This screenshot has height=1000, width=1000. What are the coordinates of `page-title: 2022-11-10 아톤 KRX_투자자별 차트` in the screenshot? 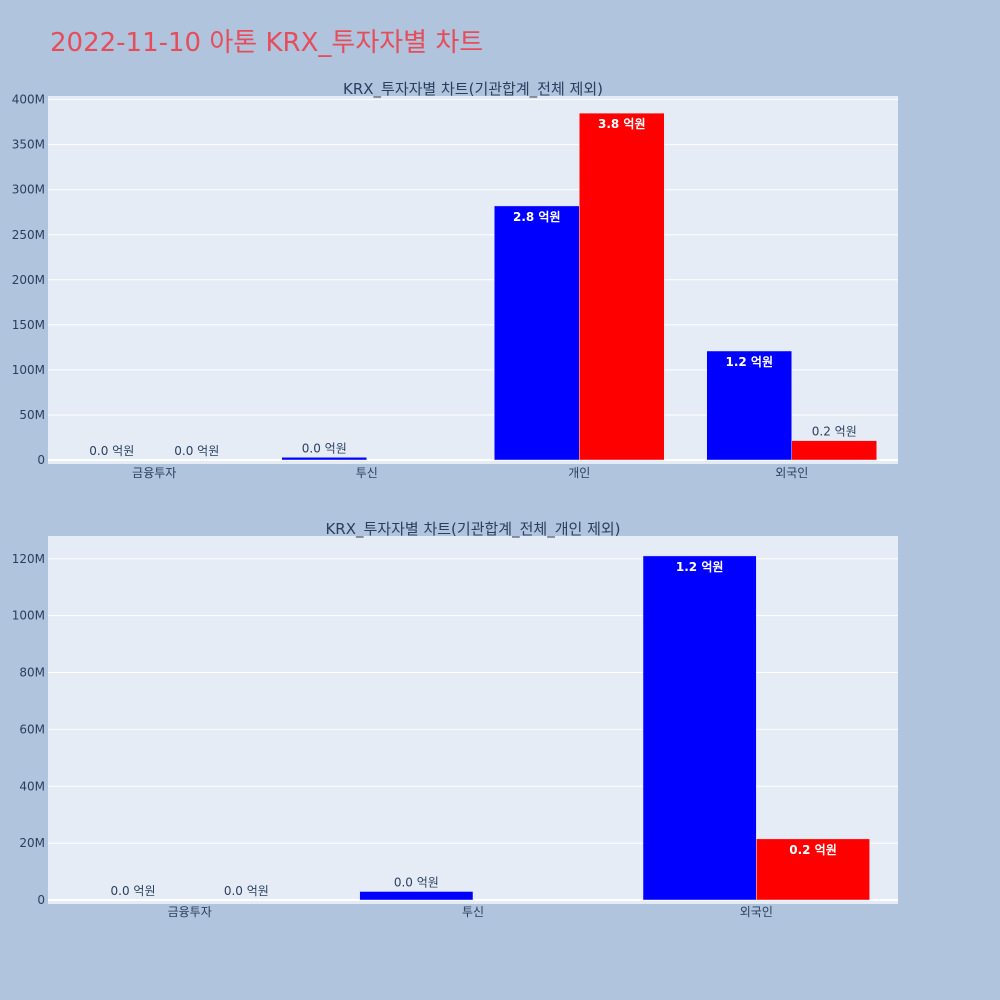 It's located at (267, 43).